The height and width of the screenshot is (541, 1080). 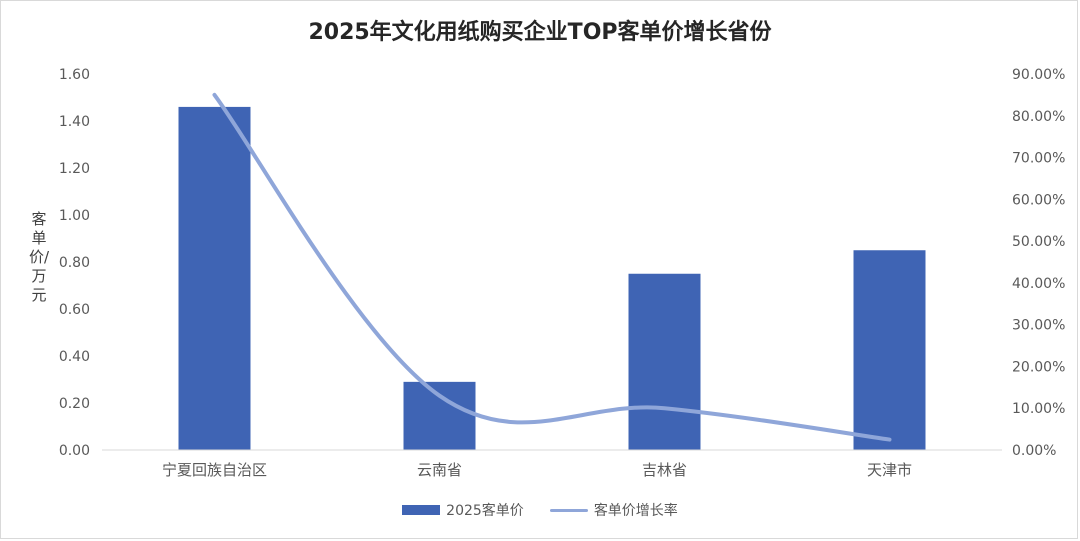 I want to click on right-tick-label: 20.00%, so click(x=1038, y=367).